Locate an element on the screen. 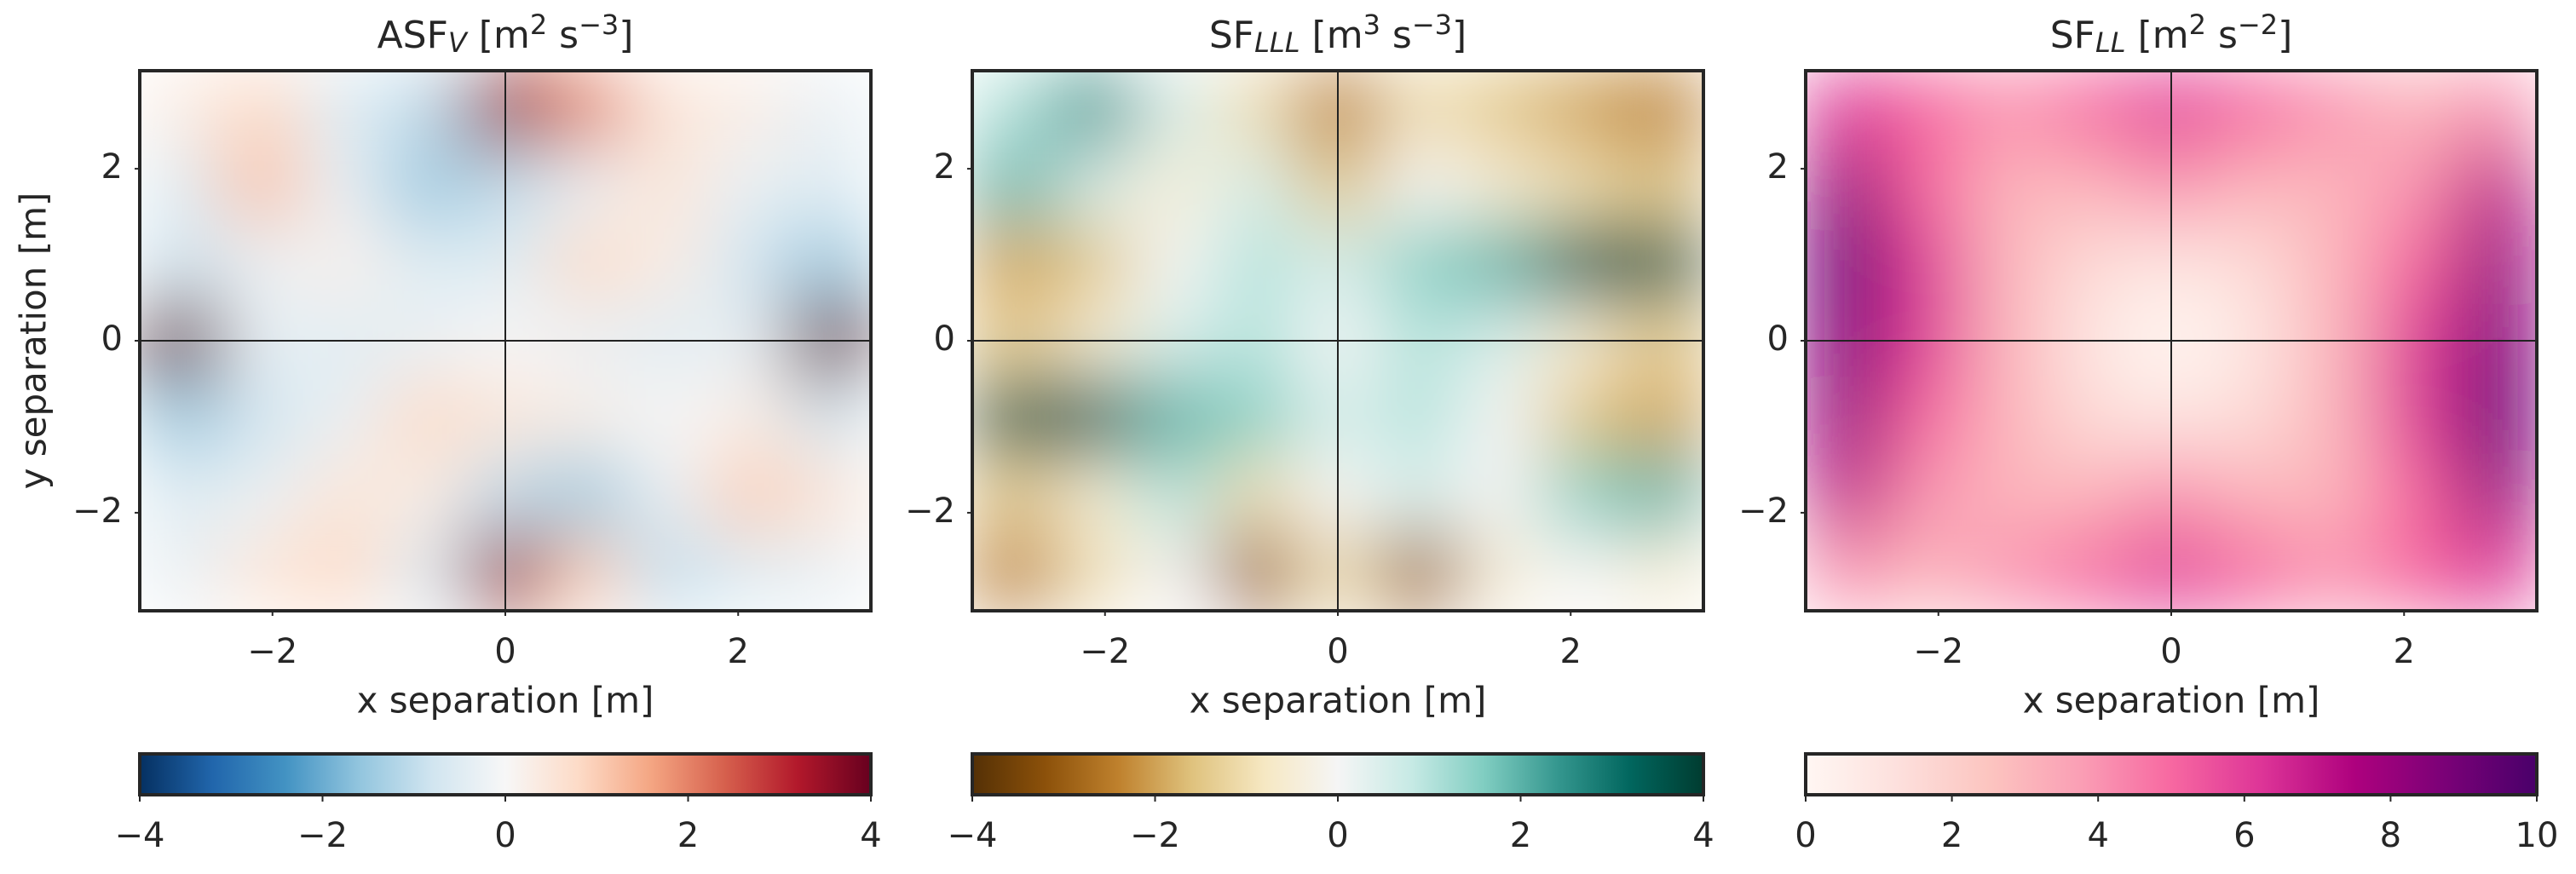  title-part: s is located at coordinates (1396, 36).